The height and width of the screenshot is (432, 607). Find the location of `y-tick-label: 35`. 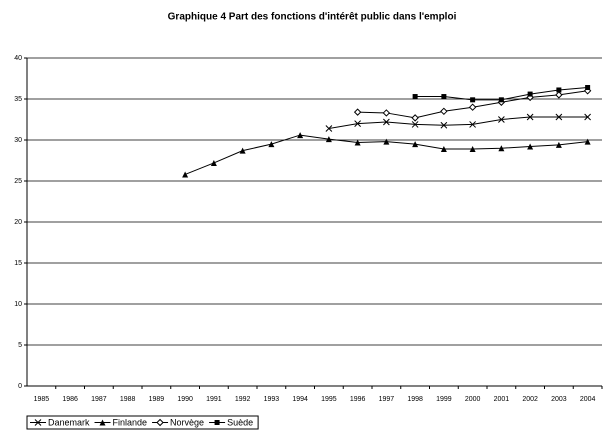

y-tick-label: 35 is located at coordinates (18, 99).